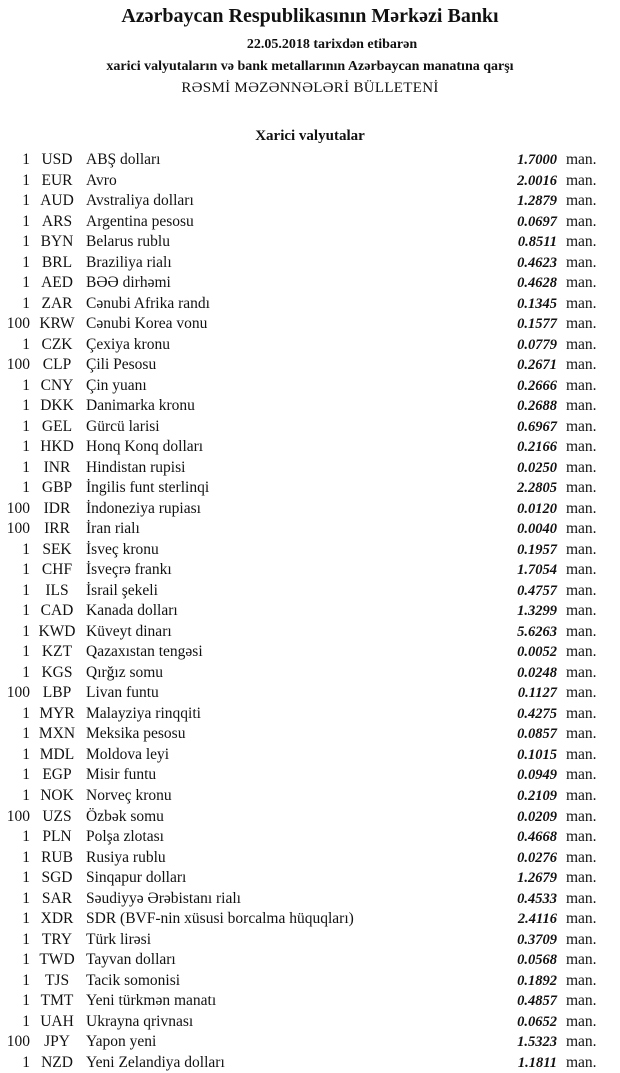  Describe the element at coordinates (128, 754) in the screenshot. I see `currency-name: Moldova leyi` at that location.